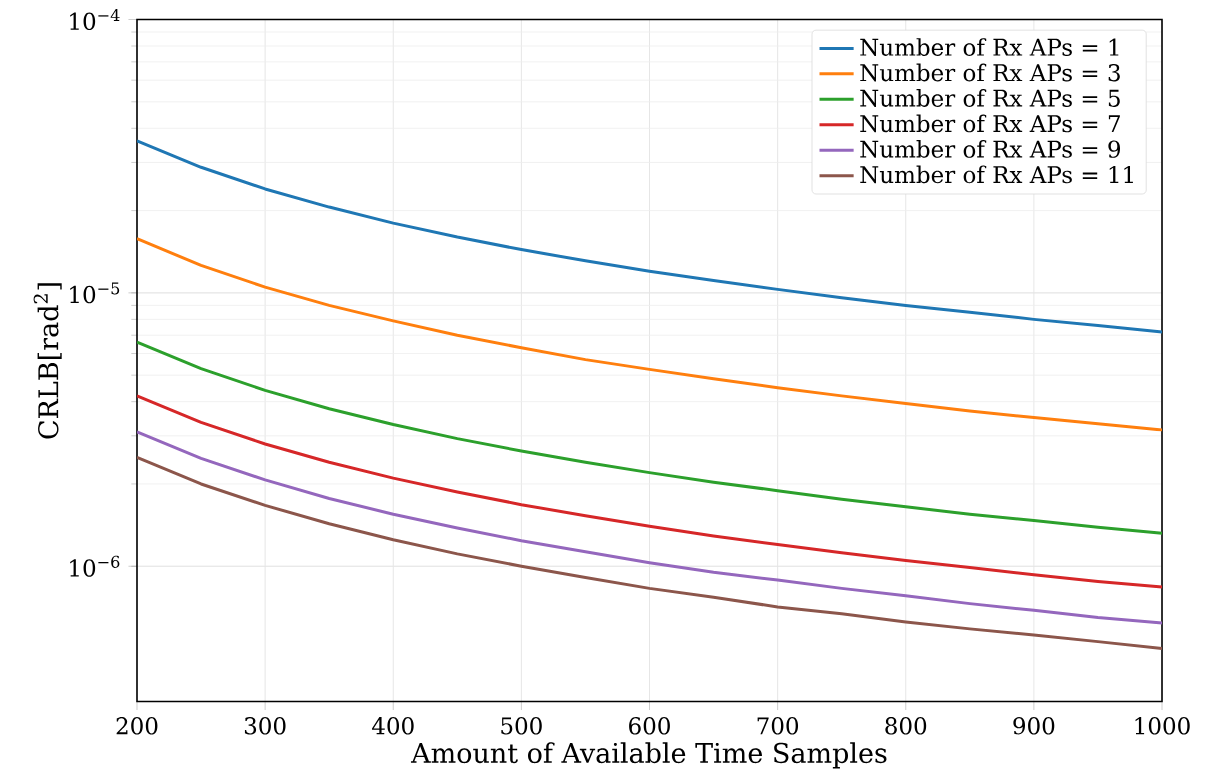 This screenshot has height=778, width=1210. What do you see at coordinates (95, 566) in the screenshot?
I see `y-tick-label: 10$^{−6}$` at bounding box center [95, 566].